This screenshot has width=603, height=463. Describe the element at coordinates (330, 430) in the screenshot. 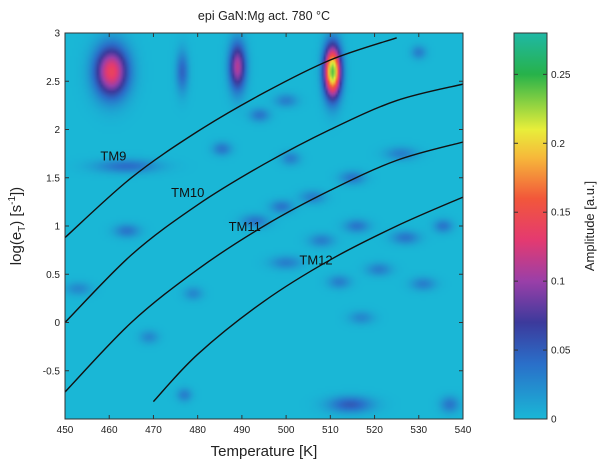

I see `x-tick-label: 510` at that location.